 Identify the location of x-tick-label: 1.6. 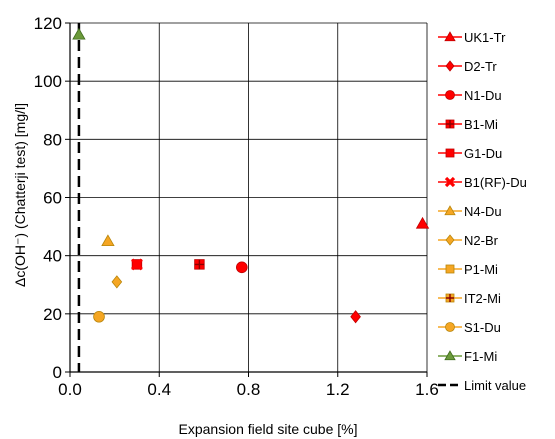
(427, 389).